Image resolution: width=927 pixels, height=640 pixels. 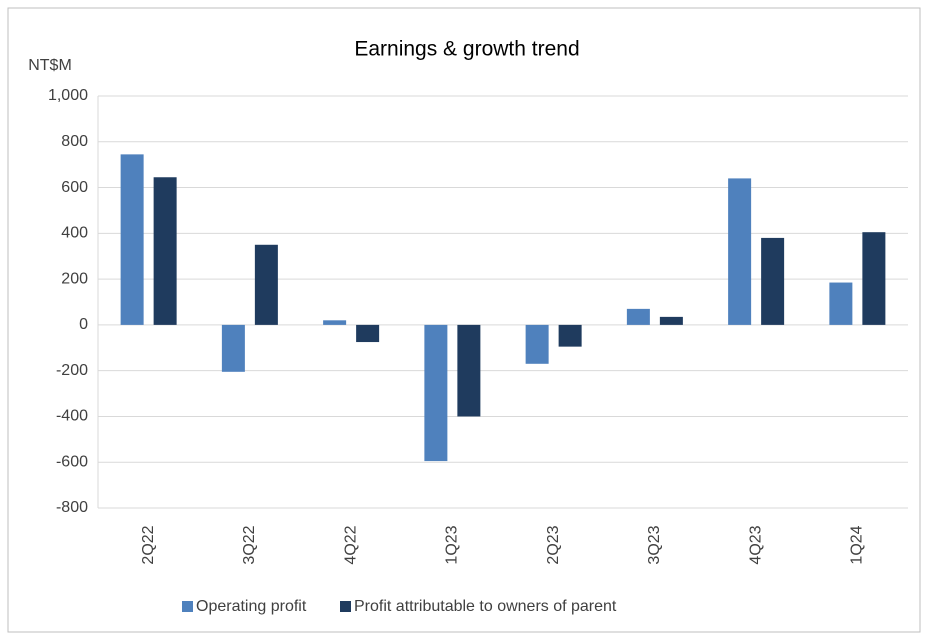 I want to click on y-tick-label: -800, so click(x=72, y=507).